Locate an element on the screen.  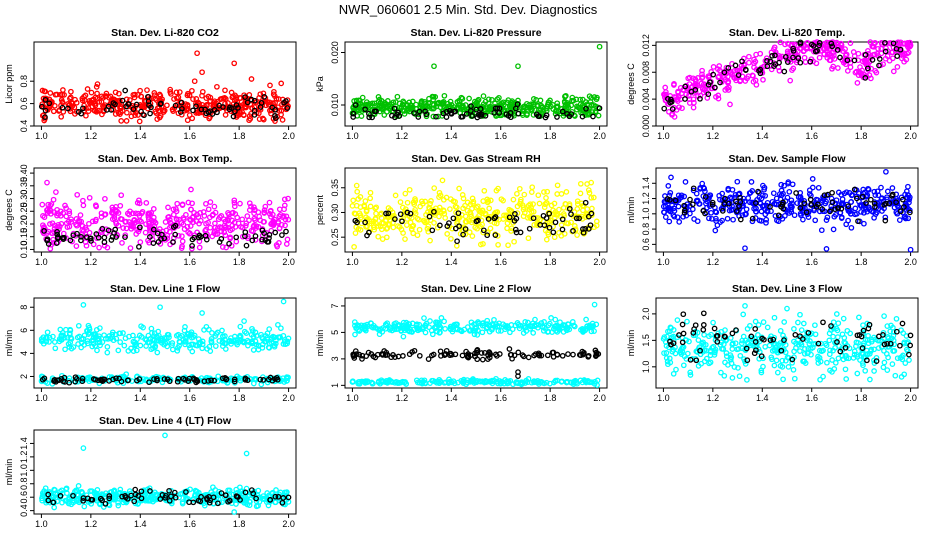
y-tick-label: 0.008 is located at coordinates (646, 72).